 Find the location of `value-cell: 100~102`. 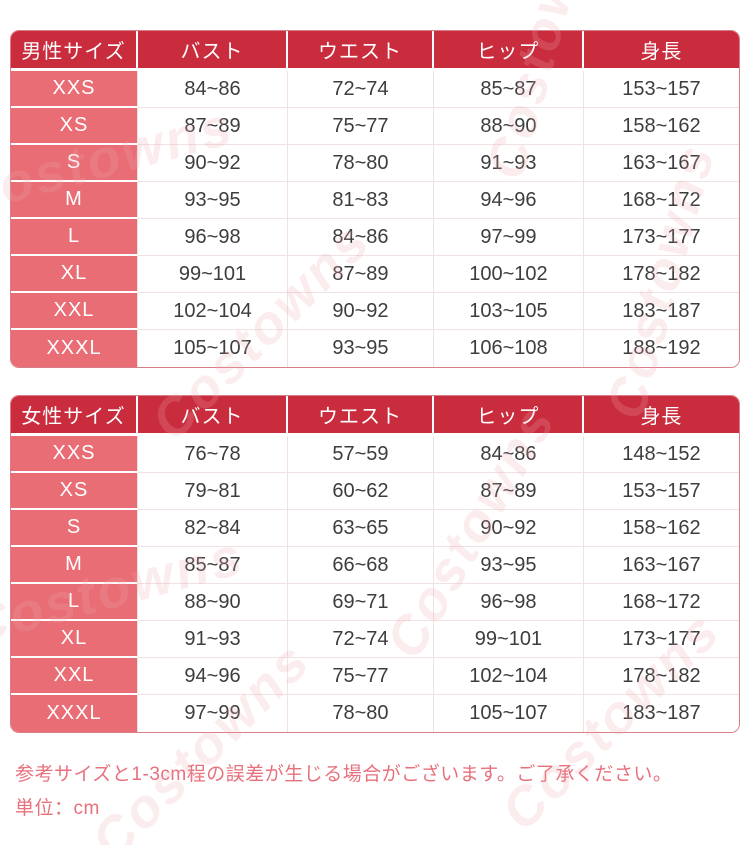

value-cell: 100~102 is located at coordinates (508, 274).